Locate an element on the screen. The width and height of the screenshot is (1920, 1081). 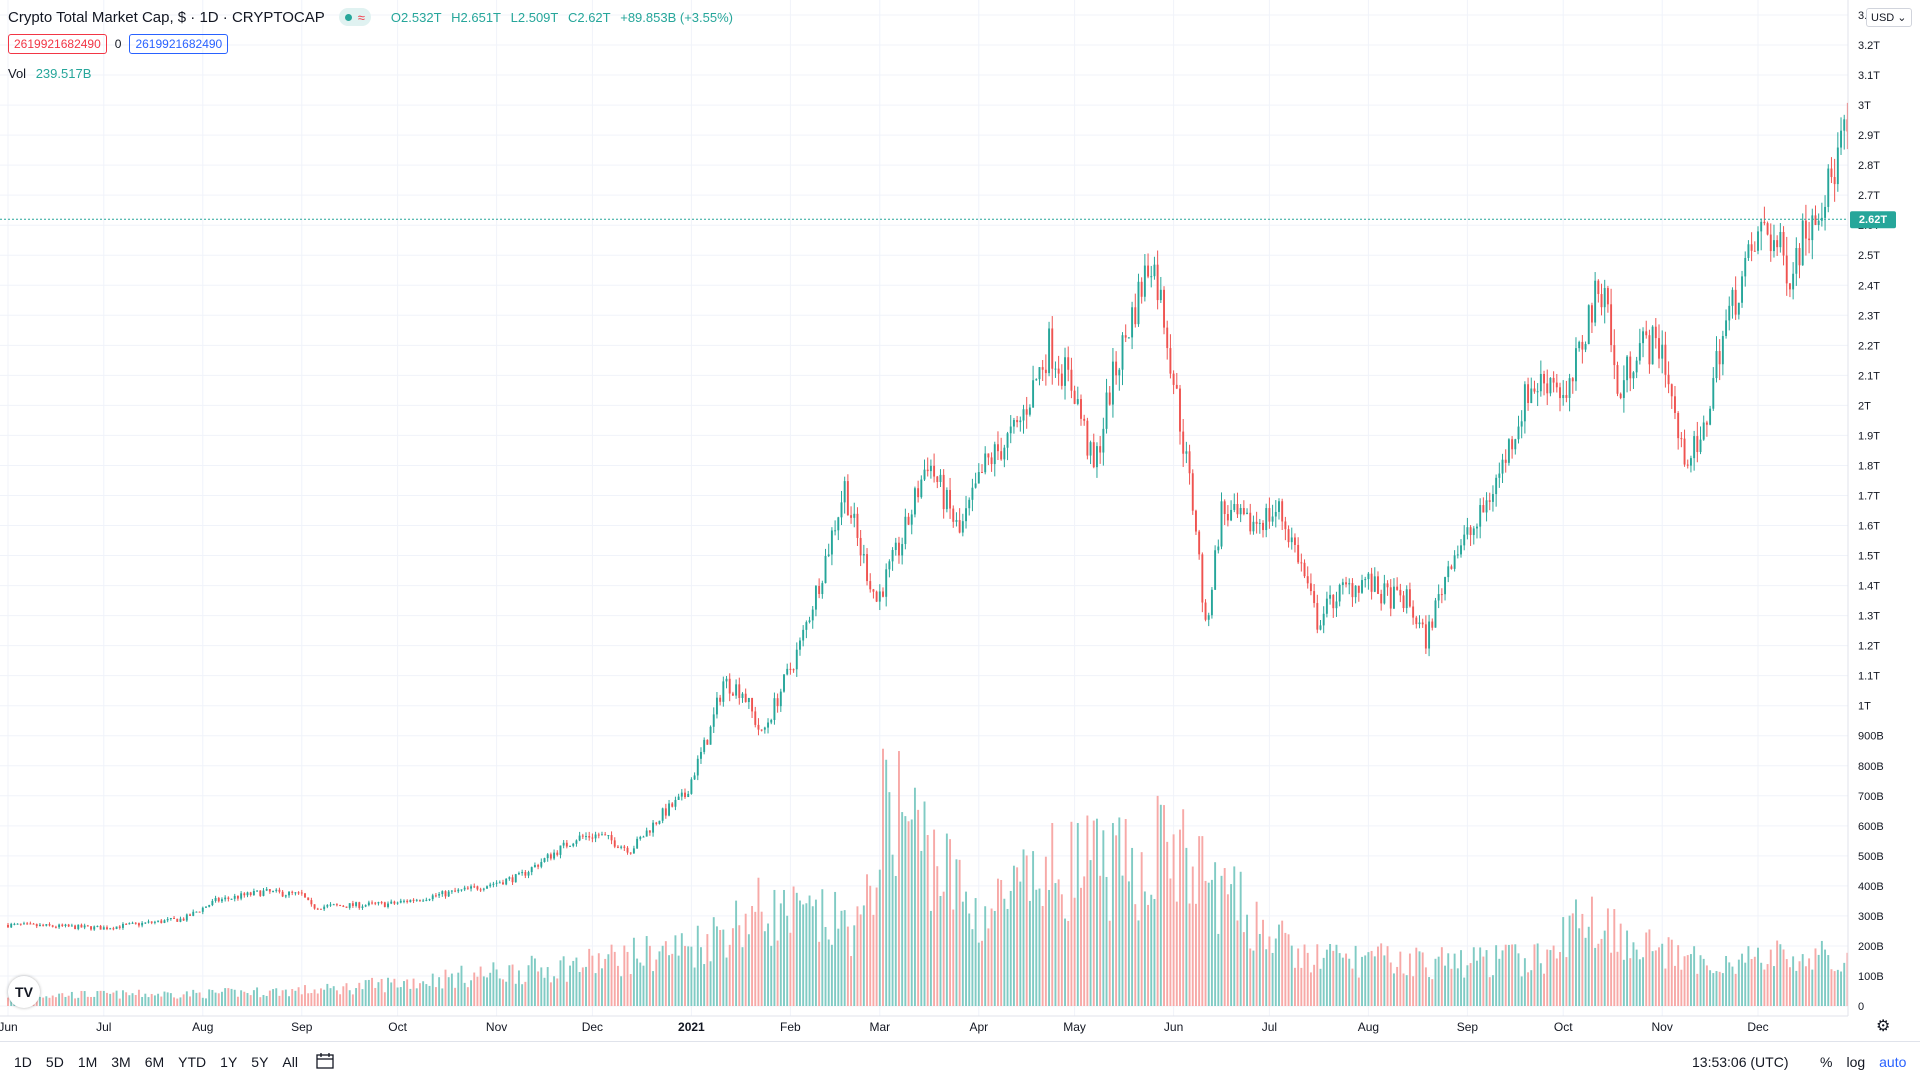
gear-icon: ⚙ is located at coordinates (1883, 1026).